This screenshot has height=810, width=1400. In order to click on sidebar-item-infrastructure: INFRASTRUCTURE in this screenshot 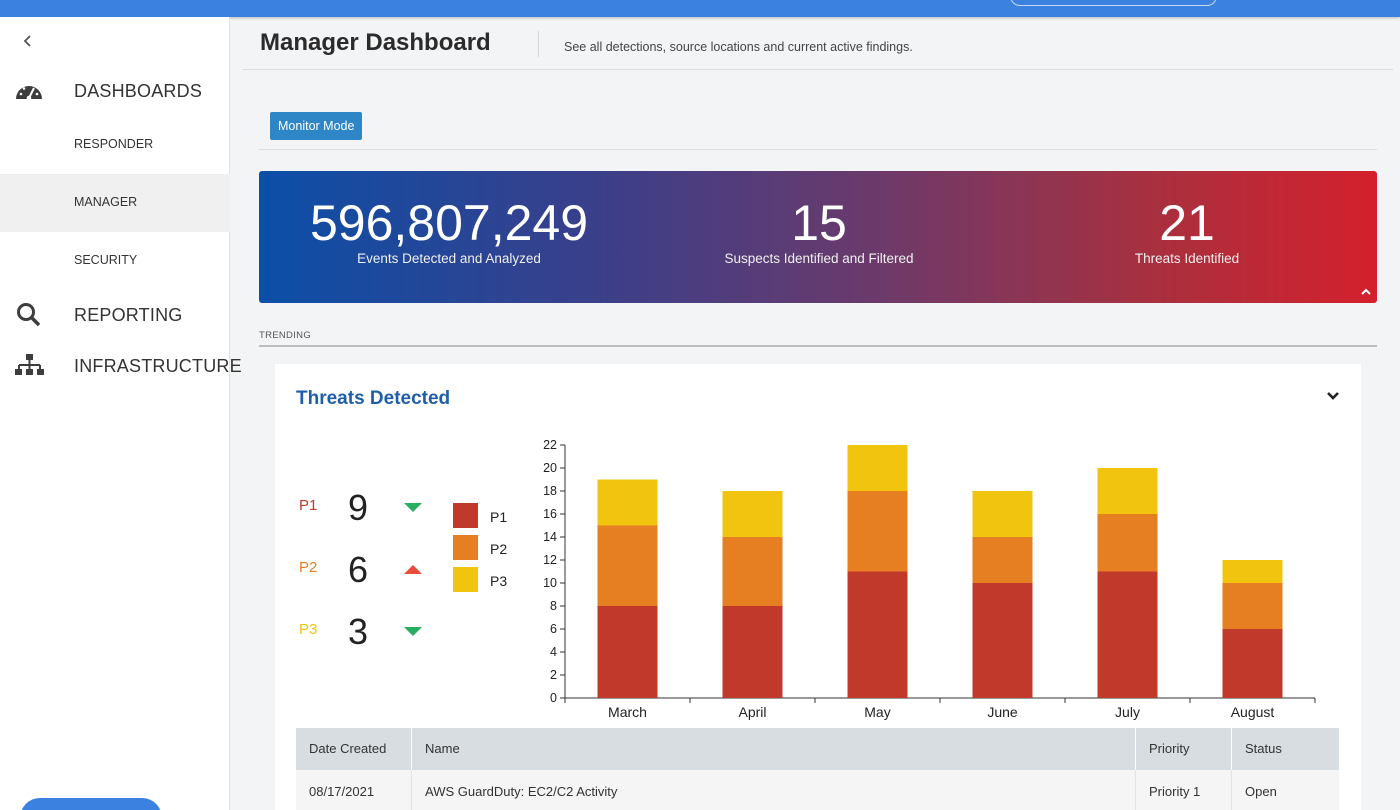, I will do `click(121, 366)`.